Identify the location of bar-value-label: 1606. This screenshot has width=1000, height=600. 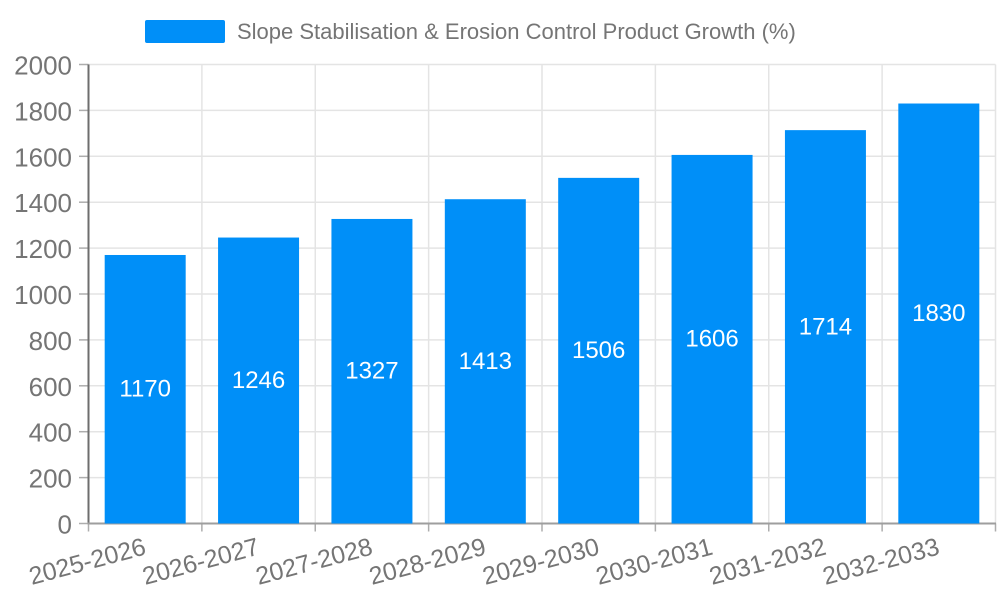
(711, 339).